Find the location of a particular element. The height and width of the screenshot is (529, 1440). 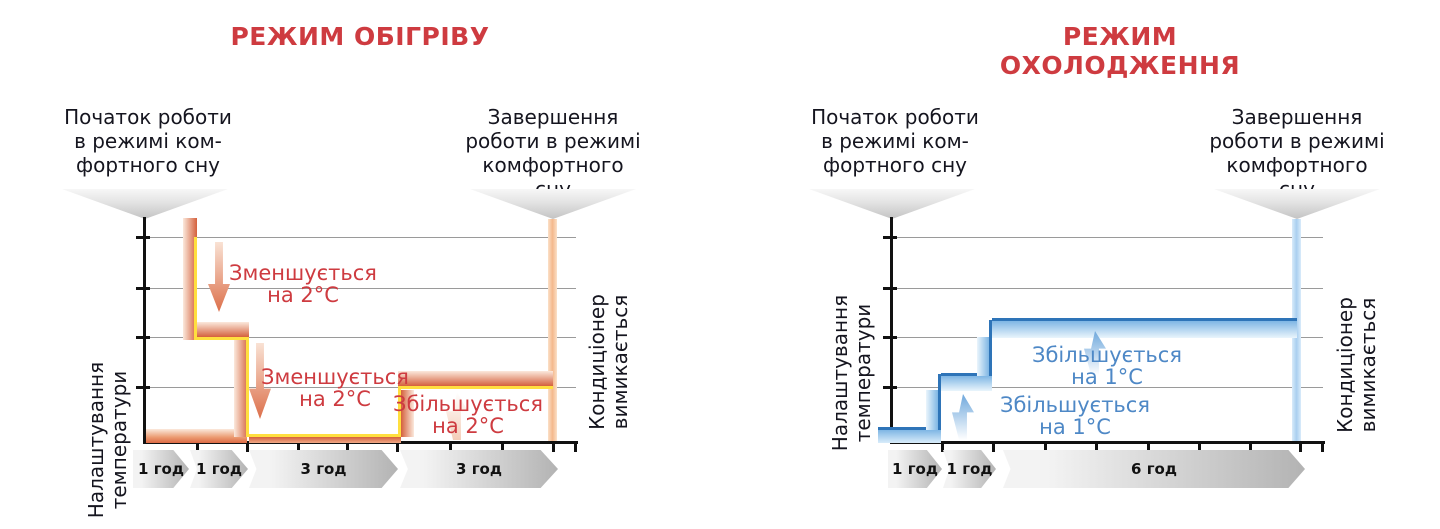

heating-ac-off-label: Кондиціонер вимикається is located at coordinates (608, 362).